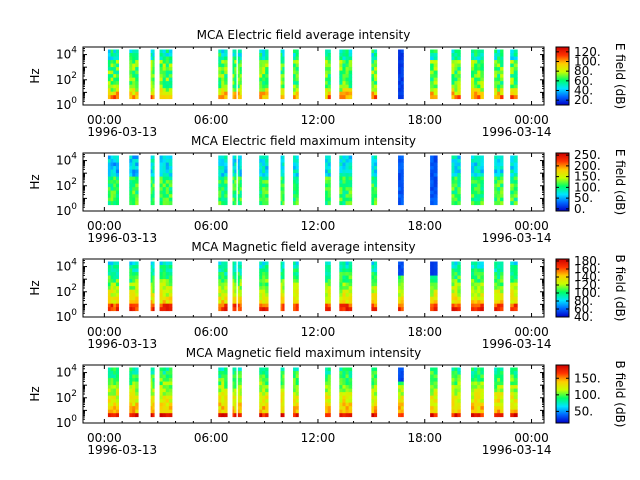  What do you see at coordinates (587, 155) in the screenshot?
I see `colorbar-tick-label: 250.` at bounding box center [587, 155].